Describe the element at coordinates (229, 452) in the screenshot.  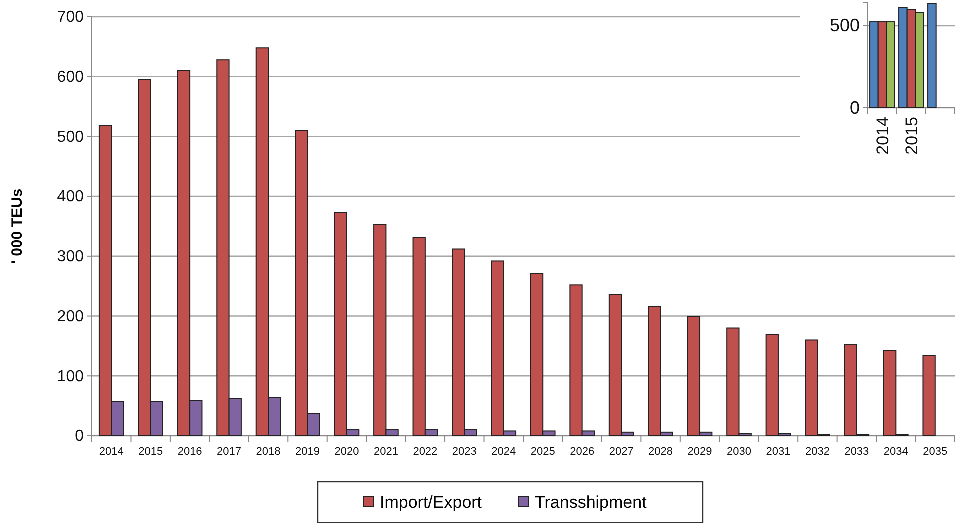
I see `x-tick-label: 2017` at that location.